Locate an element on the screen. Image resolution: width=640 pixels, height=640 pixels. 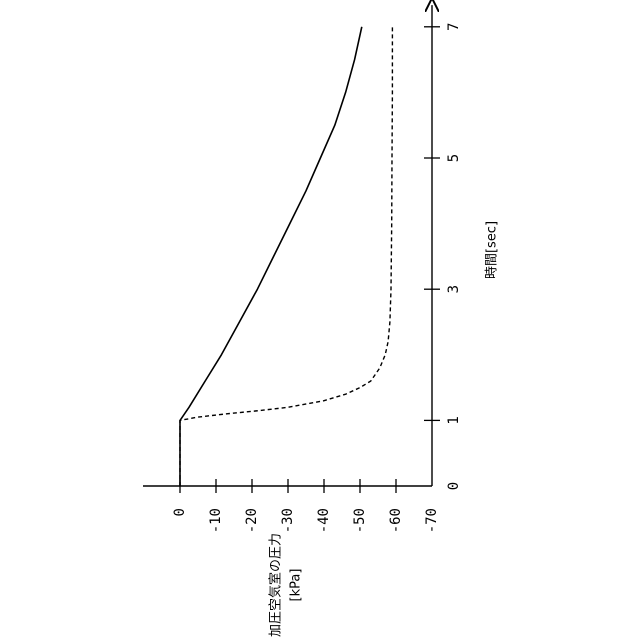
time-tick-label: 0 is located at coordinates (454, 486).